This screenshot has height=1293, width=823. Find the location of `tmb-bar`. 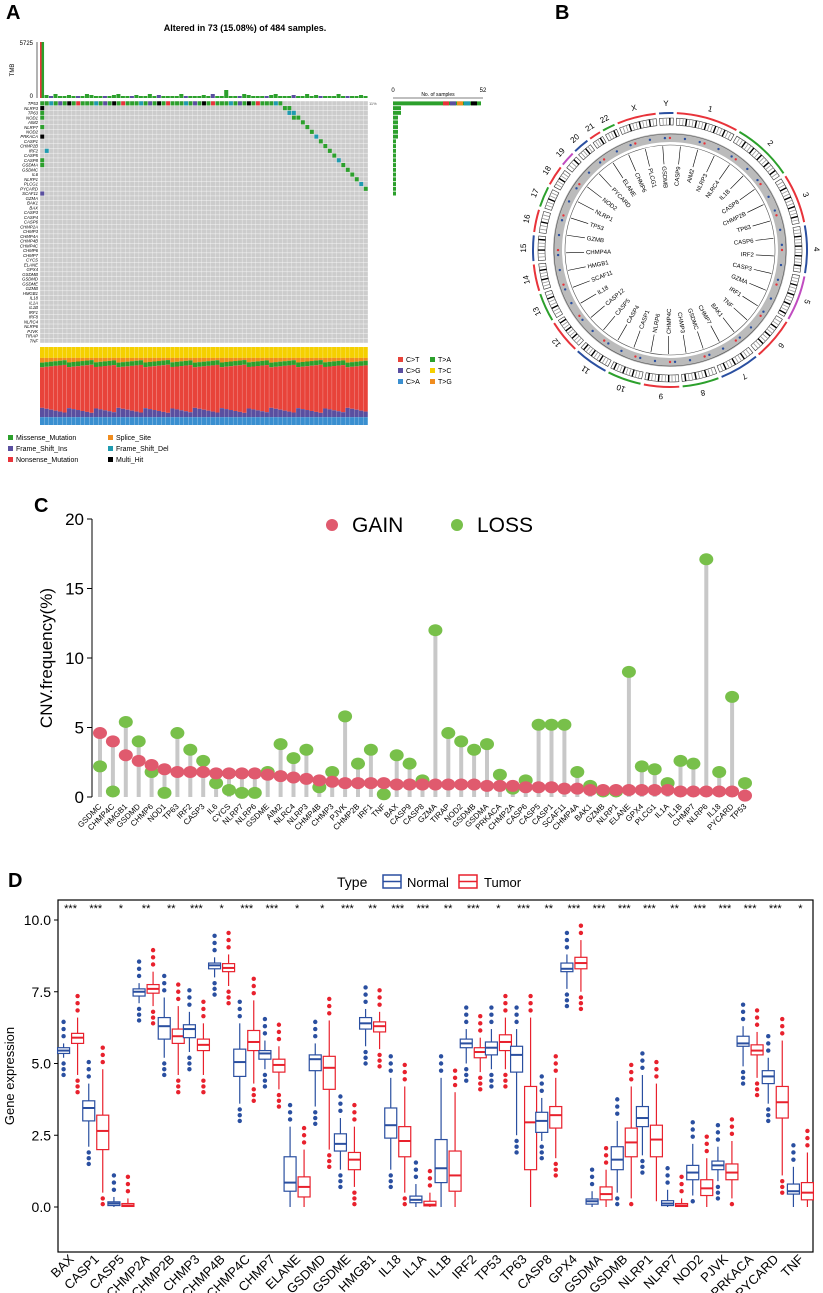

tmb-bar is located at coordinates (316, 96).